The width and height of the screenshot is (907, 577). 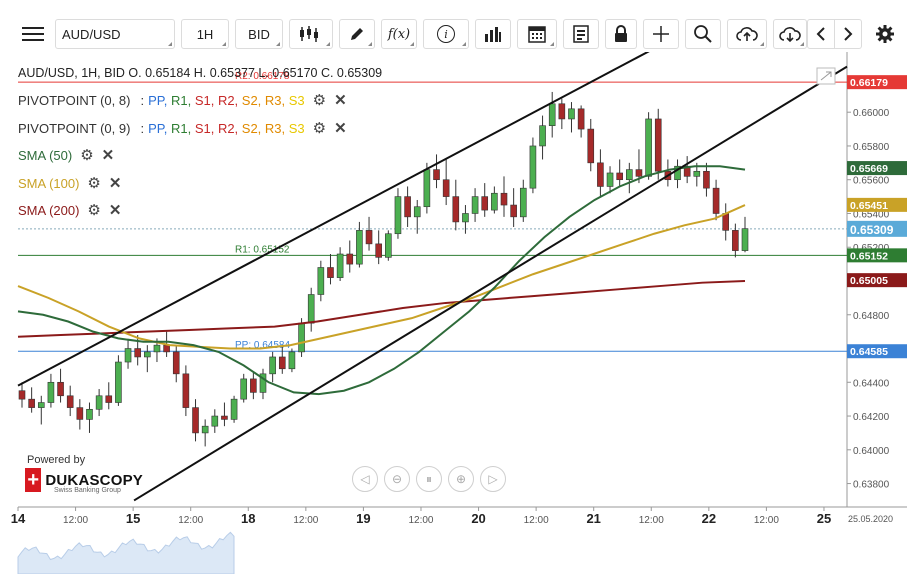 What do you see at coordinates (75, 520) in the screenshot?
I see `x-tick-label: 12:00` at bounding box center [75, 520].